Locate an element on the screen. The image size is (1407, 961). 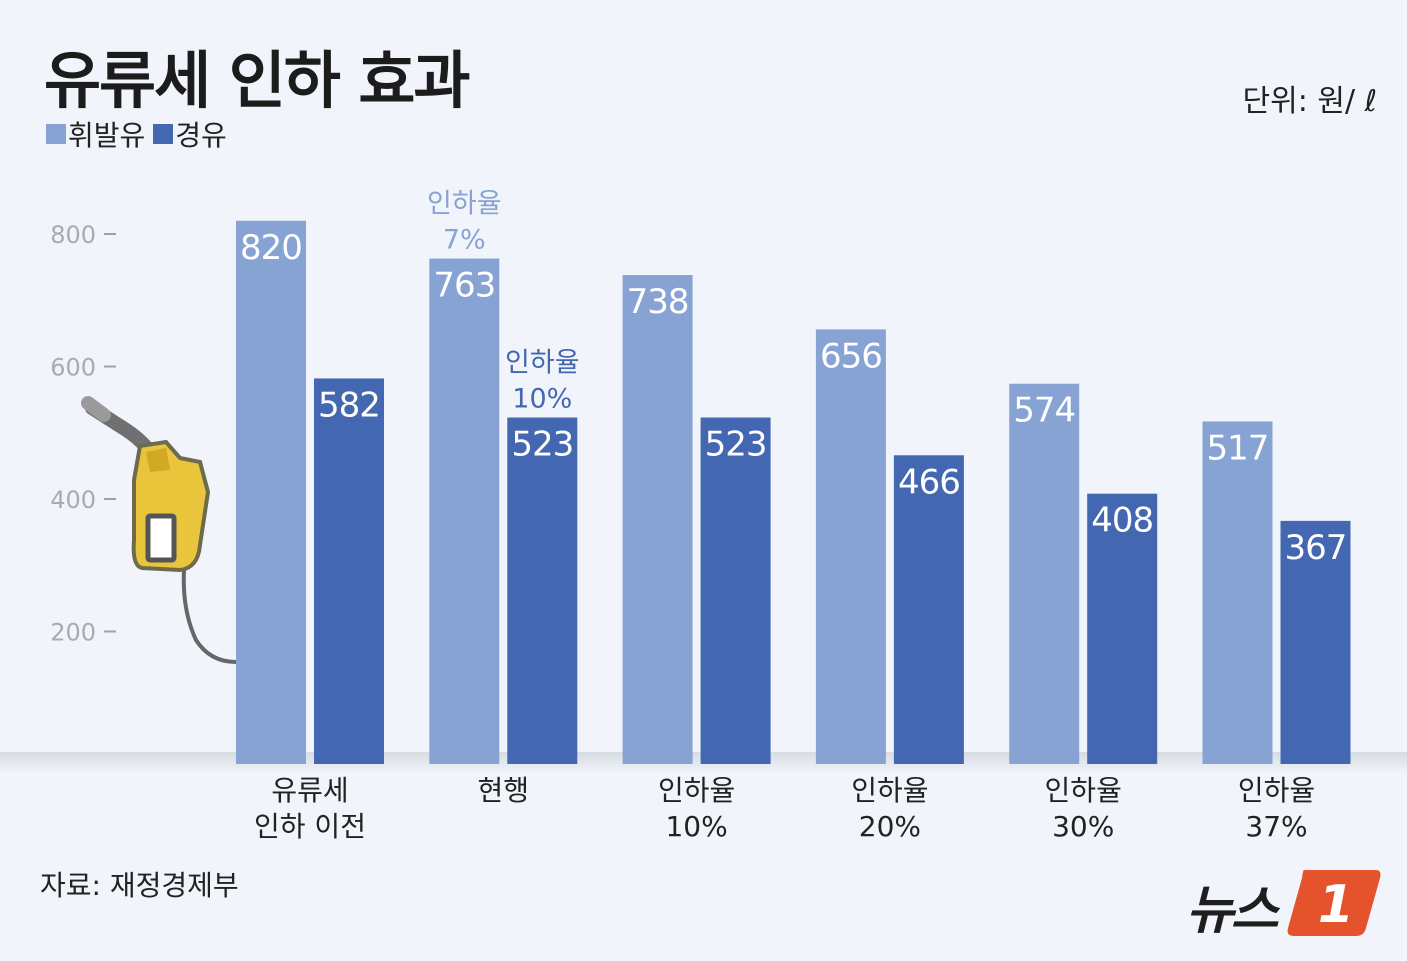
x-tick-label-3: 인하율 20% is located at coordinates (889, 808).